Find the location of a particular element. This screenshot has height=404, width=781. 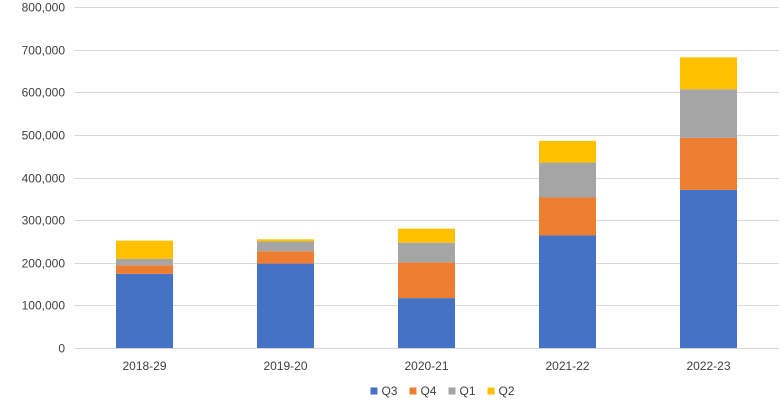

legend-label-q3: Q3 is located at coordinates (389, 391).